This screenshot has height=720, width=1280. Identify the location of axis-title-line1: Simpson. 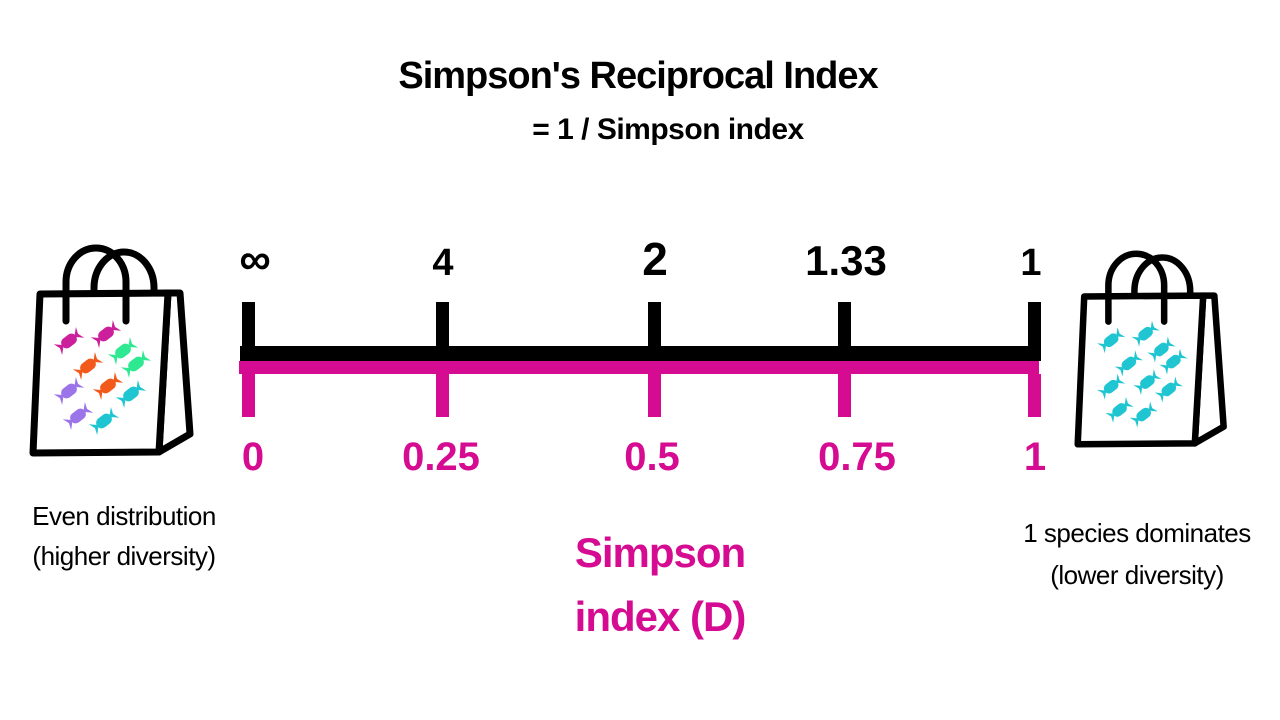
(660, 552).